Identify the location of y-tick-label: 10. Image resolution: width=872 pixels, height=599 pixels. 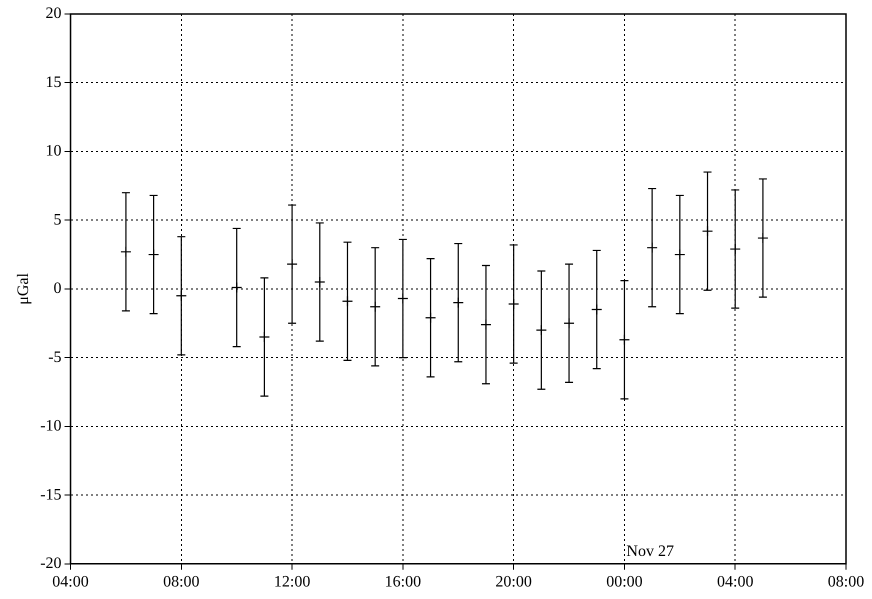
(54, 151).